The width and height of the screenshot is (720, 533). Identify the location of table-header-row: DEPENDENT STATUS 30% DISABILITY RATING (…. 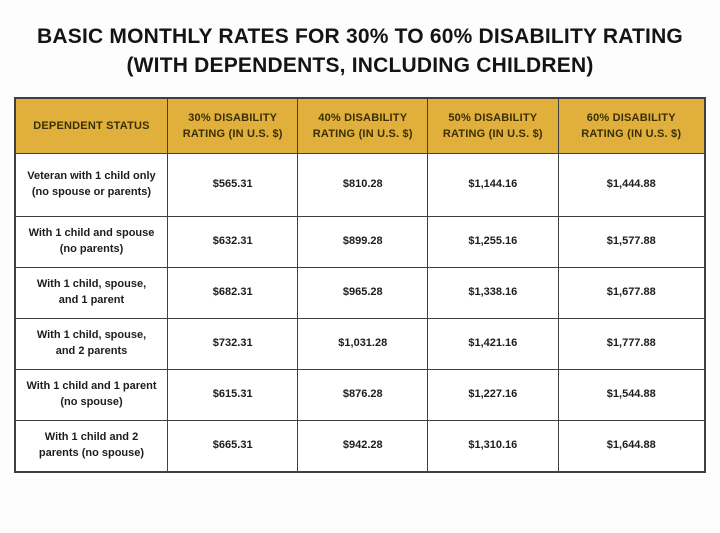
(360, 126).